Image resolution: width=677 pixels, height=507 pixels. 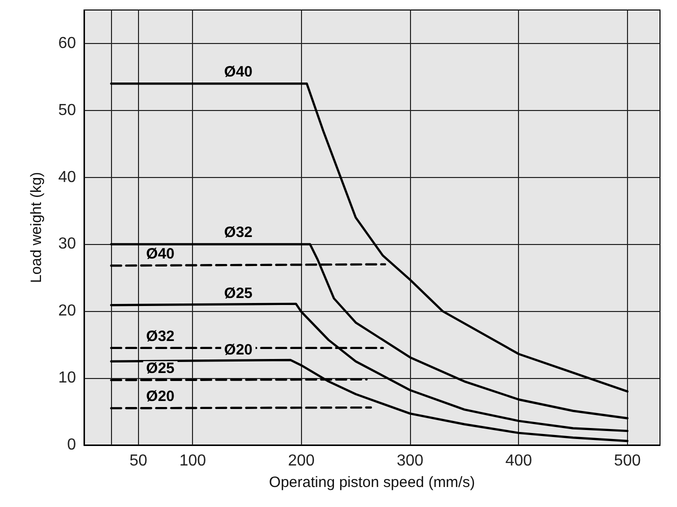 What do you see at coordinates (67, 177) in the screenshot?
I see `y-tick-label: 40` at bounding box center [67, 177].